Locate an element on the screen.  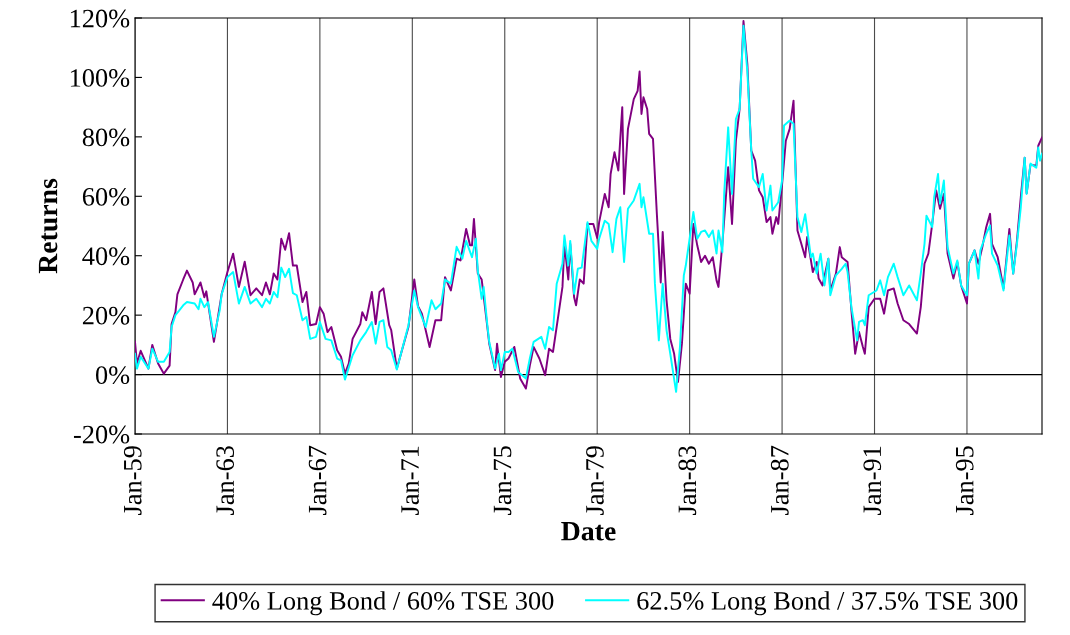
y-tick-label: 80% is located at coordinates (106, 137).